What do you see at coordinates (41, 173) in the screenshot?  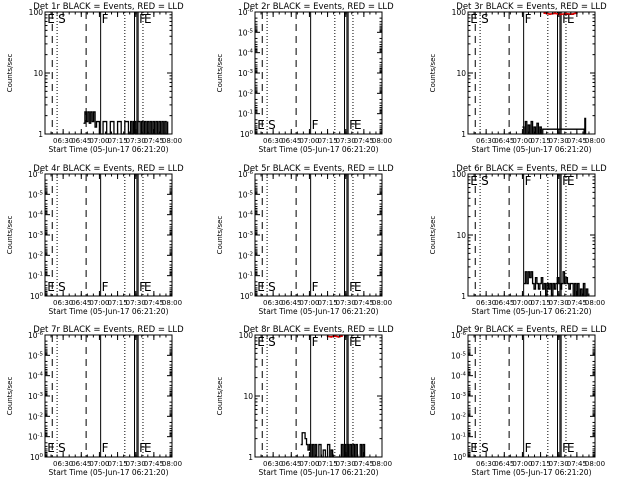 I see `y-tick-exponent: -6` at bounding box center [41, 173].